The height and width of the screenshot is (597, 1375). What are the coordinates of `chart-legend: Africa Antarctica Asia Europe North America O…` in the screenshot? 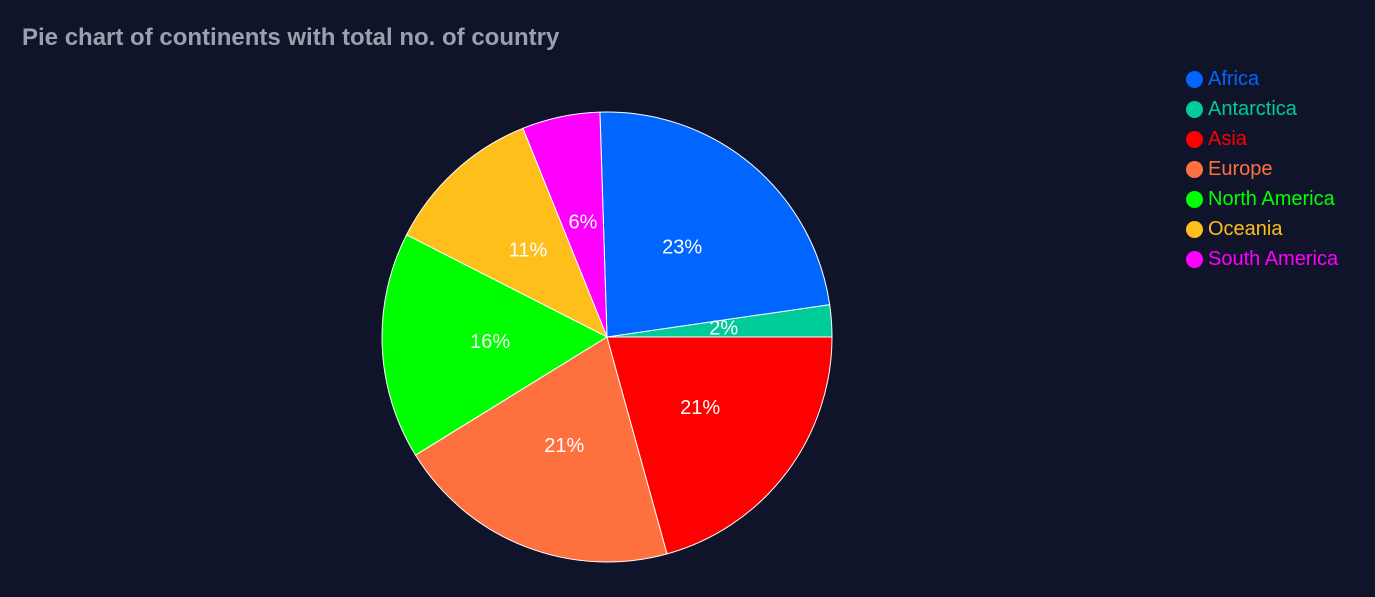 It's located at (1262, 169).